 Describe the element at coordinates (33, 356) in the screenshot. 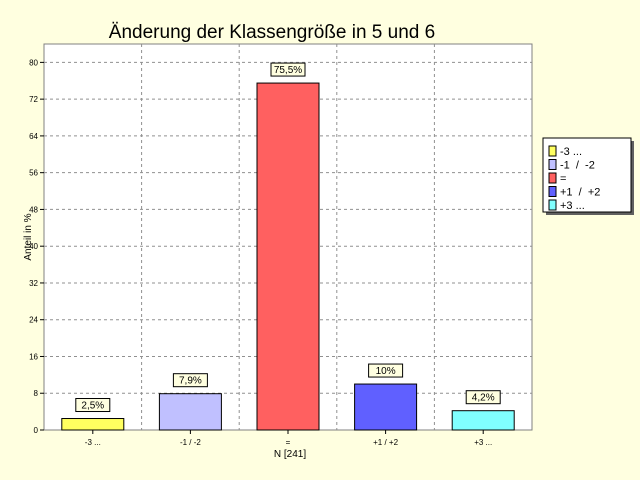

I see `y-tick-label: 16` at that location.